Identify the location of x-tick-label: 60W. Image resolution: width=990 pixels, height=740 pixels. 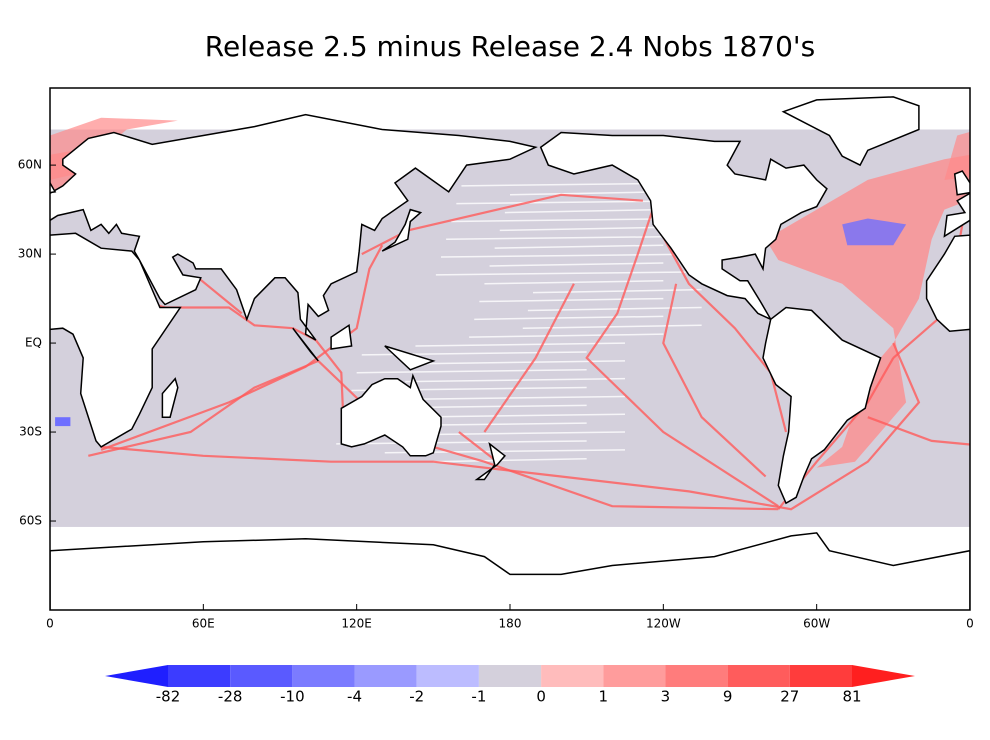
(816, 624).